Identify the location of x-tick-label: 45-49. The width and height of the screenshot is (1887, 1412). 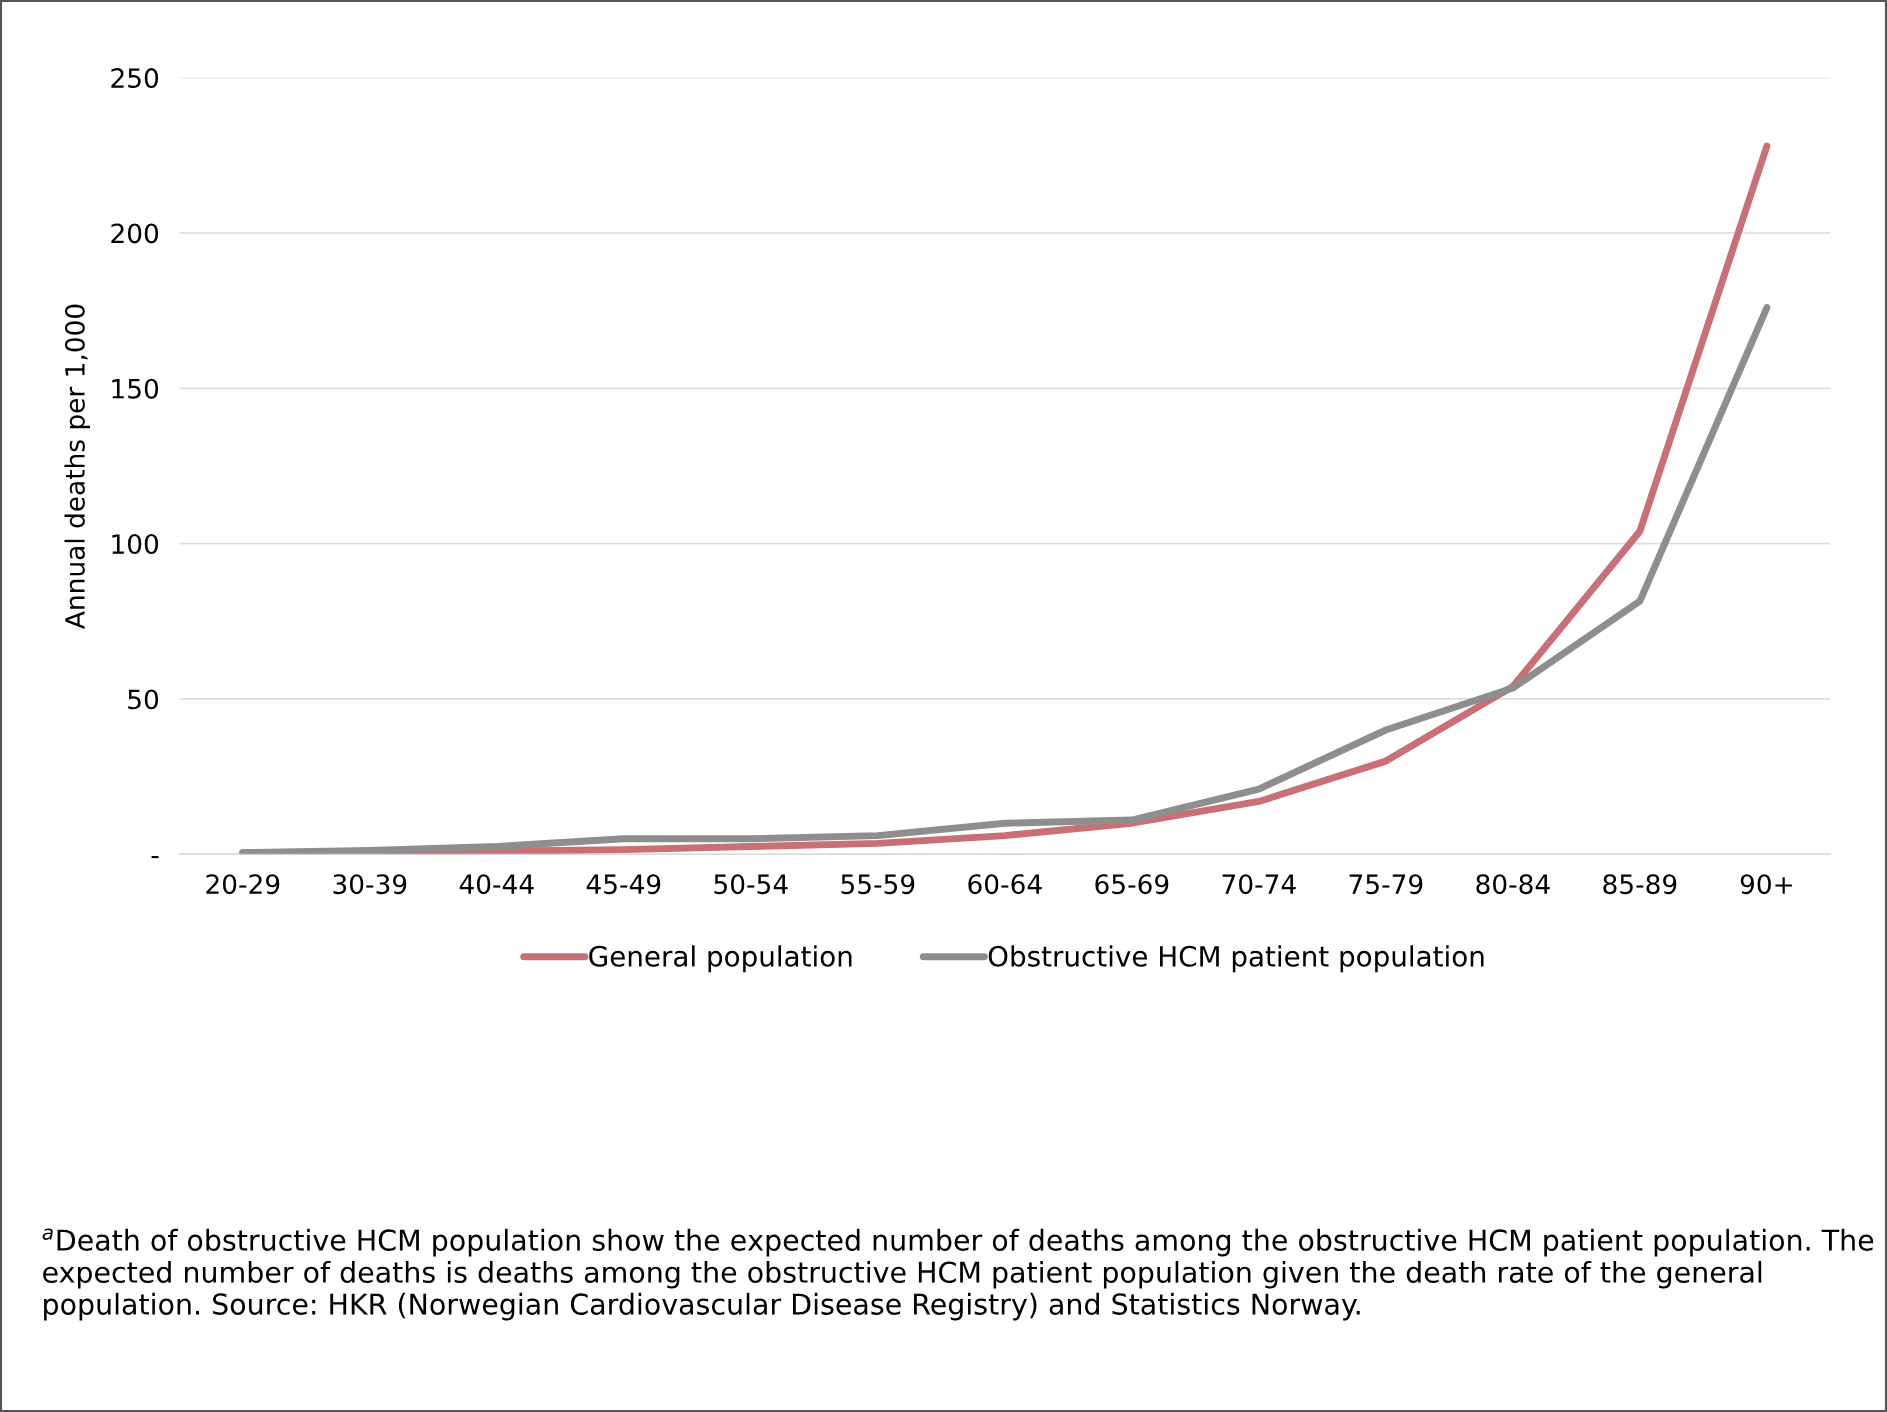
(623, 884).